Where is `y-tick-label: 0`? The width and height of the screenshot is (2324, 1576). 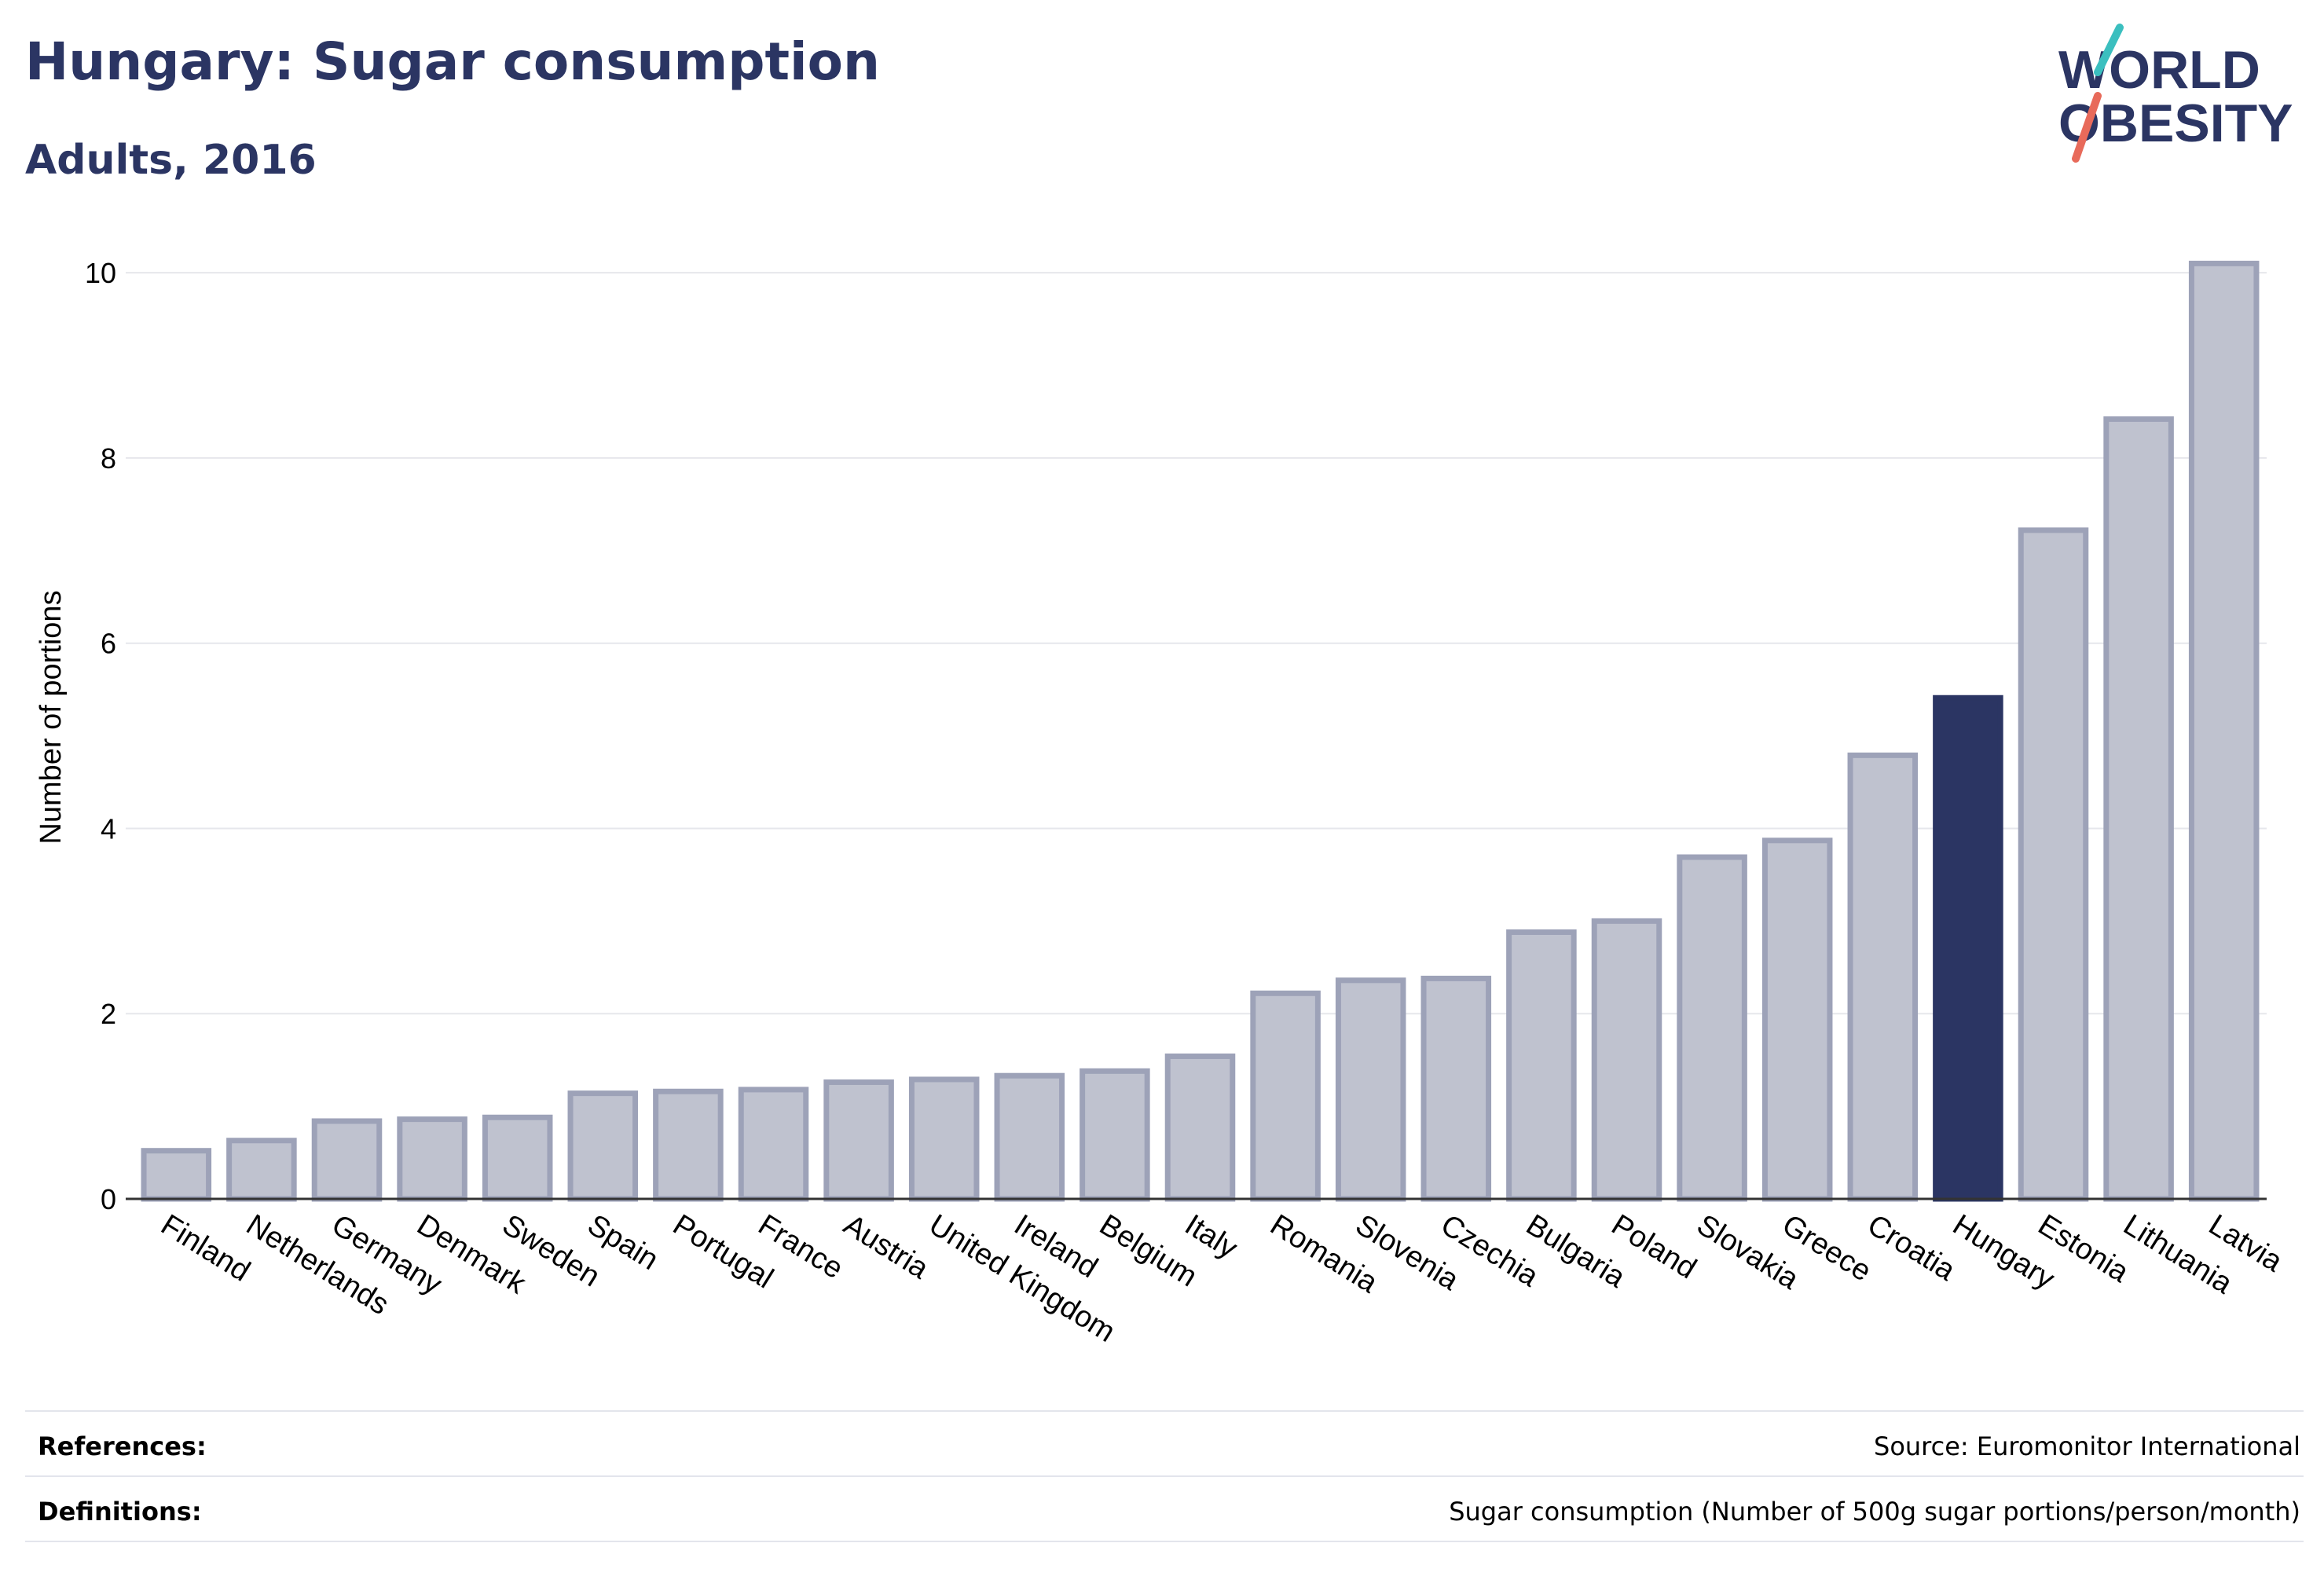 y-tick-label: 0 is located at coordinates (108, 1199).